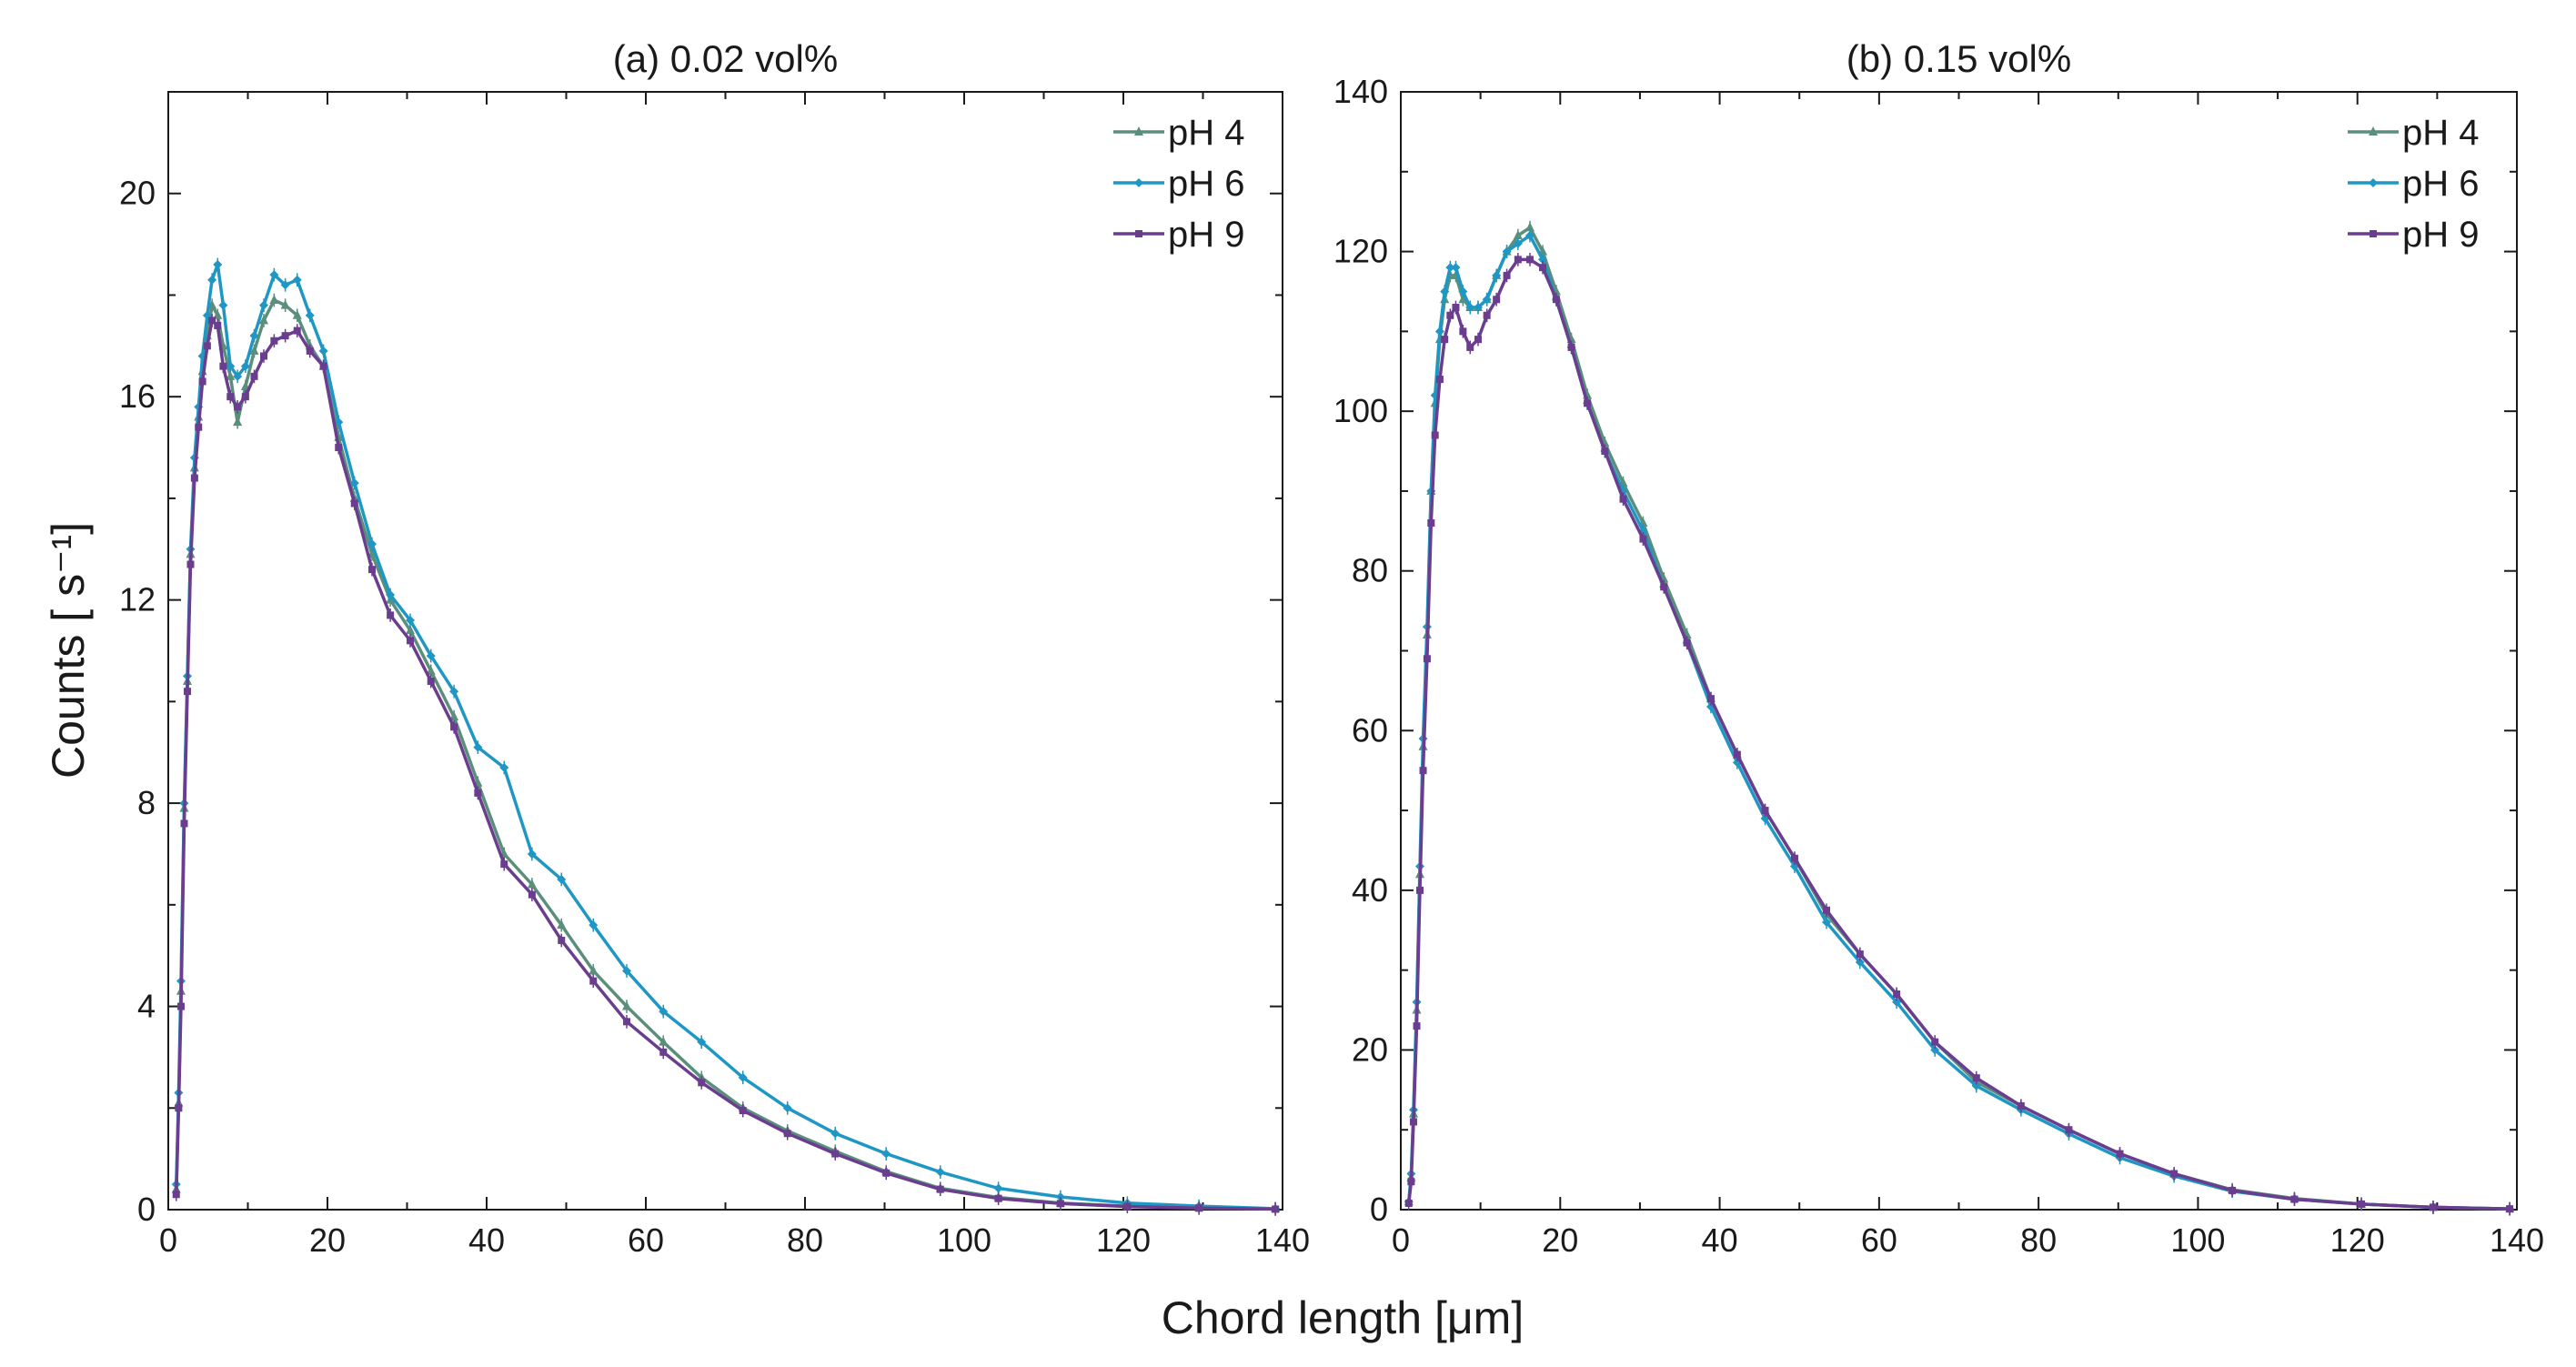 This screenshot has height=1367, width=2576. Describe the element at coordinates (1206, 133) in the screenshot. I see `legend-label: pH 4` at that location.